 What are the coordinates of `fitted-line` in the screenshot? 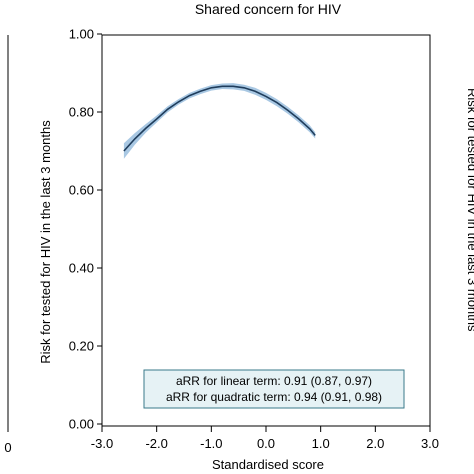 It's located at (219, 118).